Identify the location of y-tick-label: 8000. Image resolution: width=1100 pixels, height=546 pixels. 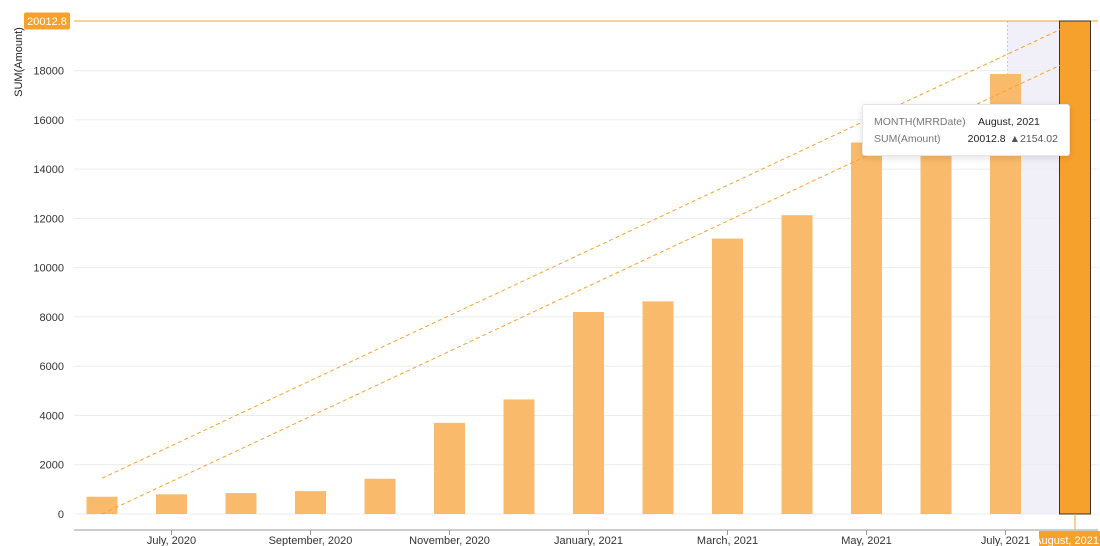
(52, 318).